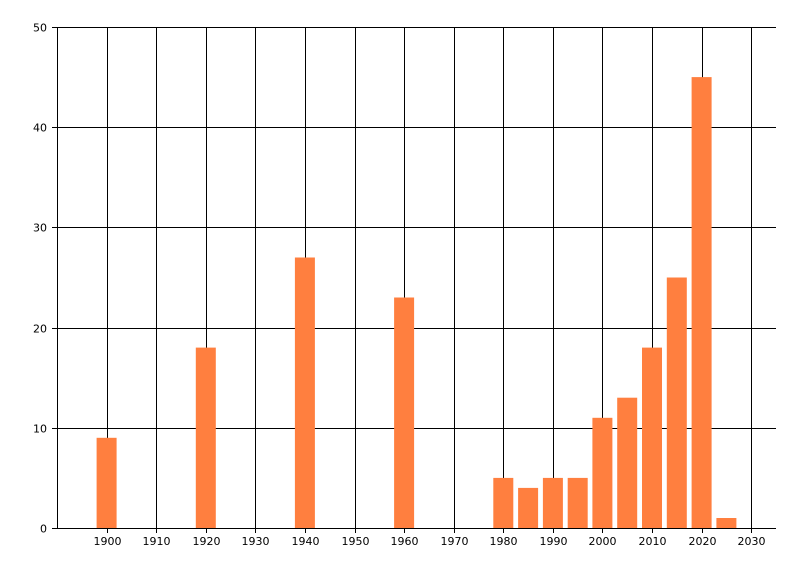  Describe the element at coordinates (603, 541) in the screenshot. I see `x-tick-label: 2000` at that location.